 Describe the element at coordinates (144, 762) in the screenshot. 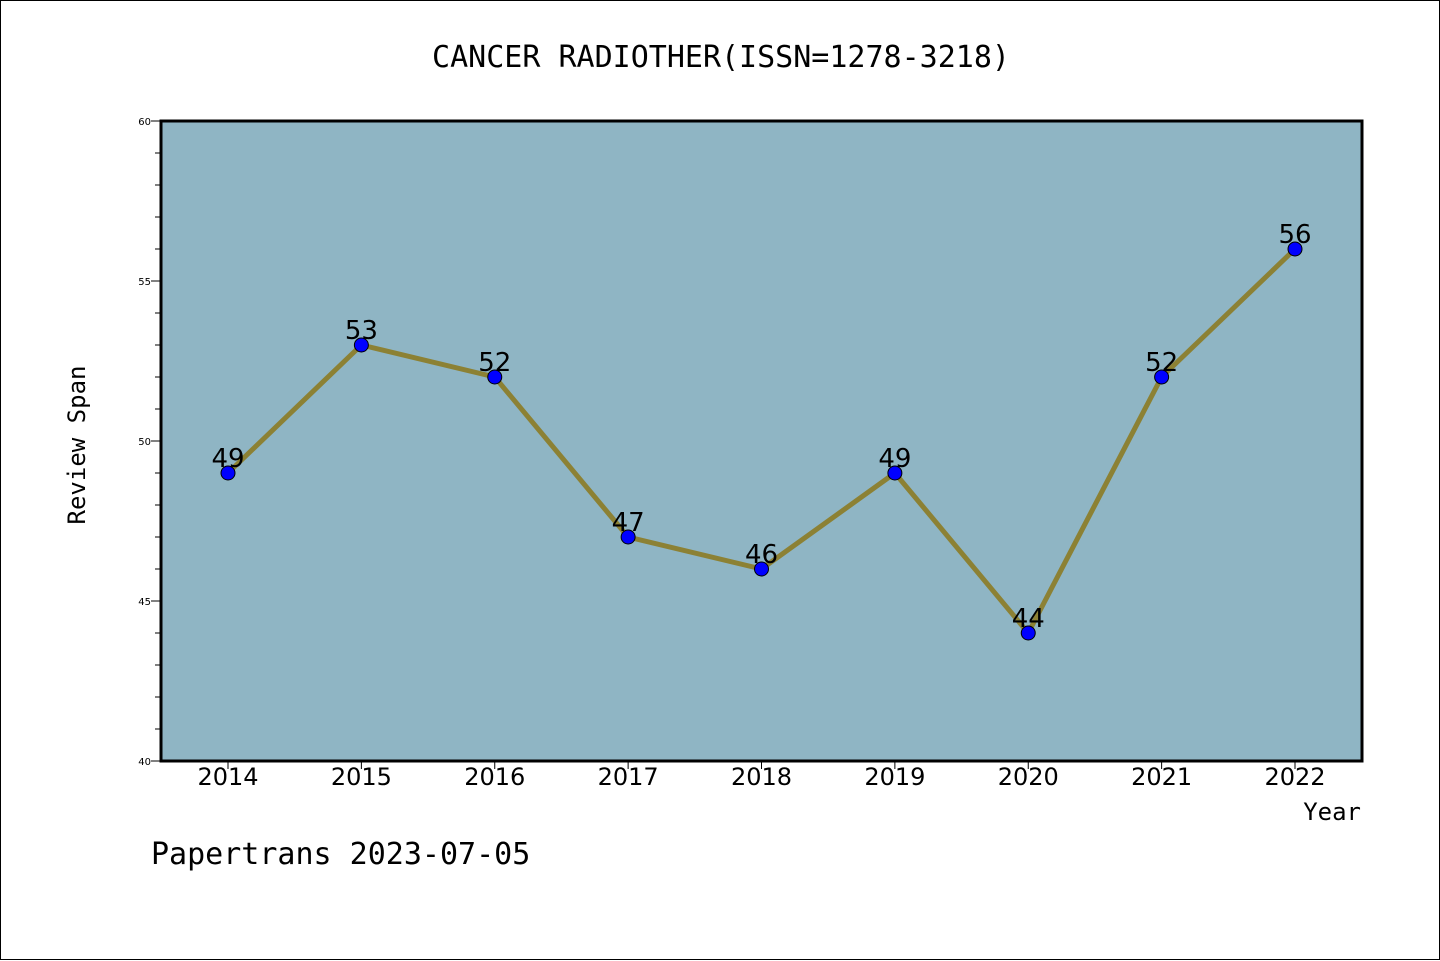

I see `y-tick-label: 40` at that location.